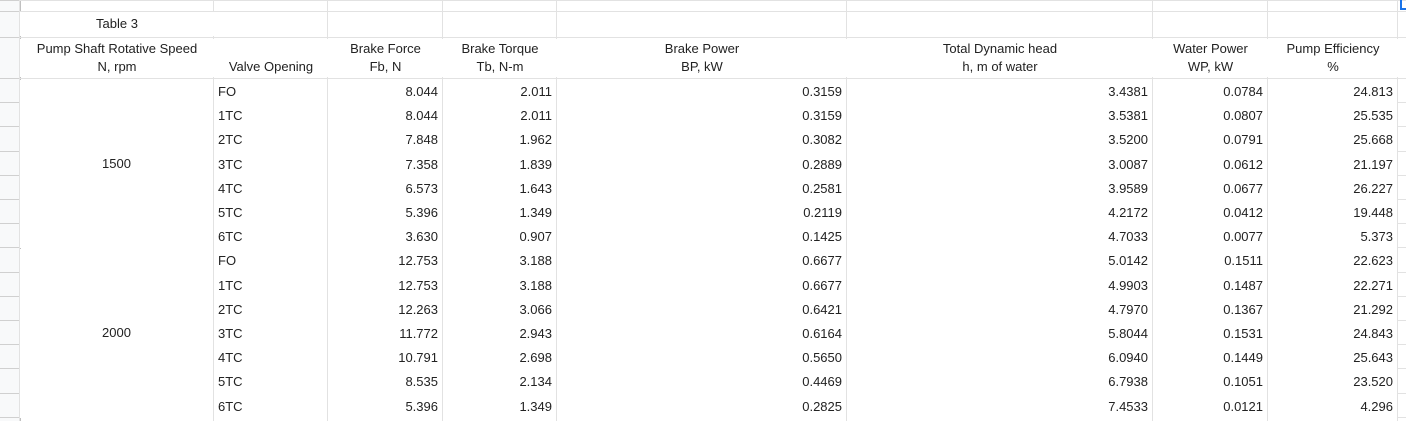 This screenshot has height=421, width=1406. I want to click on cell-power: 0.5650, so click(701, 358).